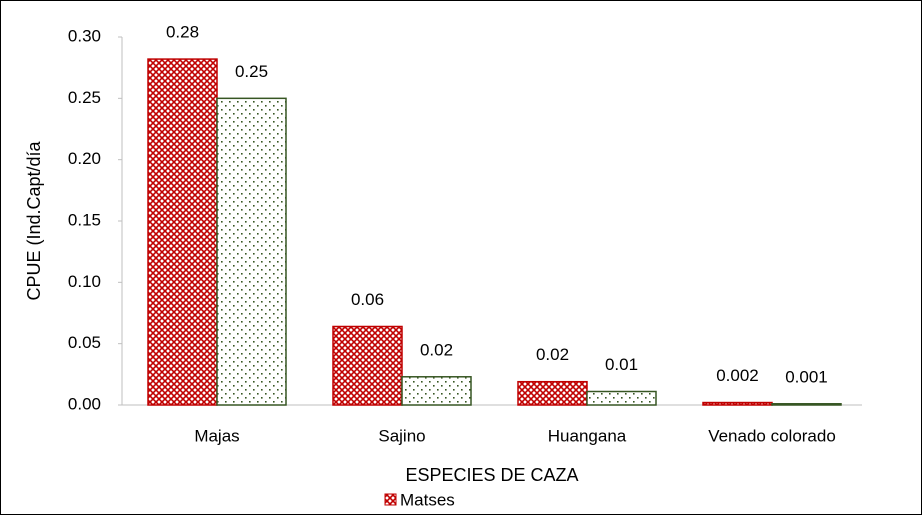 The image size is (922, 515). I want to click on data-label: 0.002, so click(737, 375).